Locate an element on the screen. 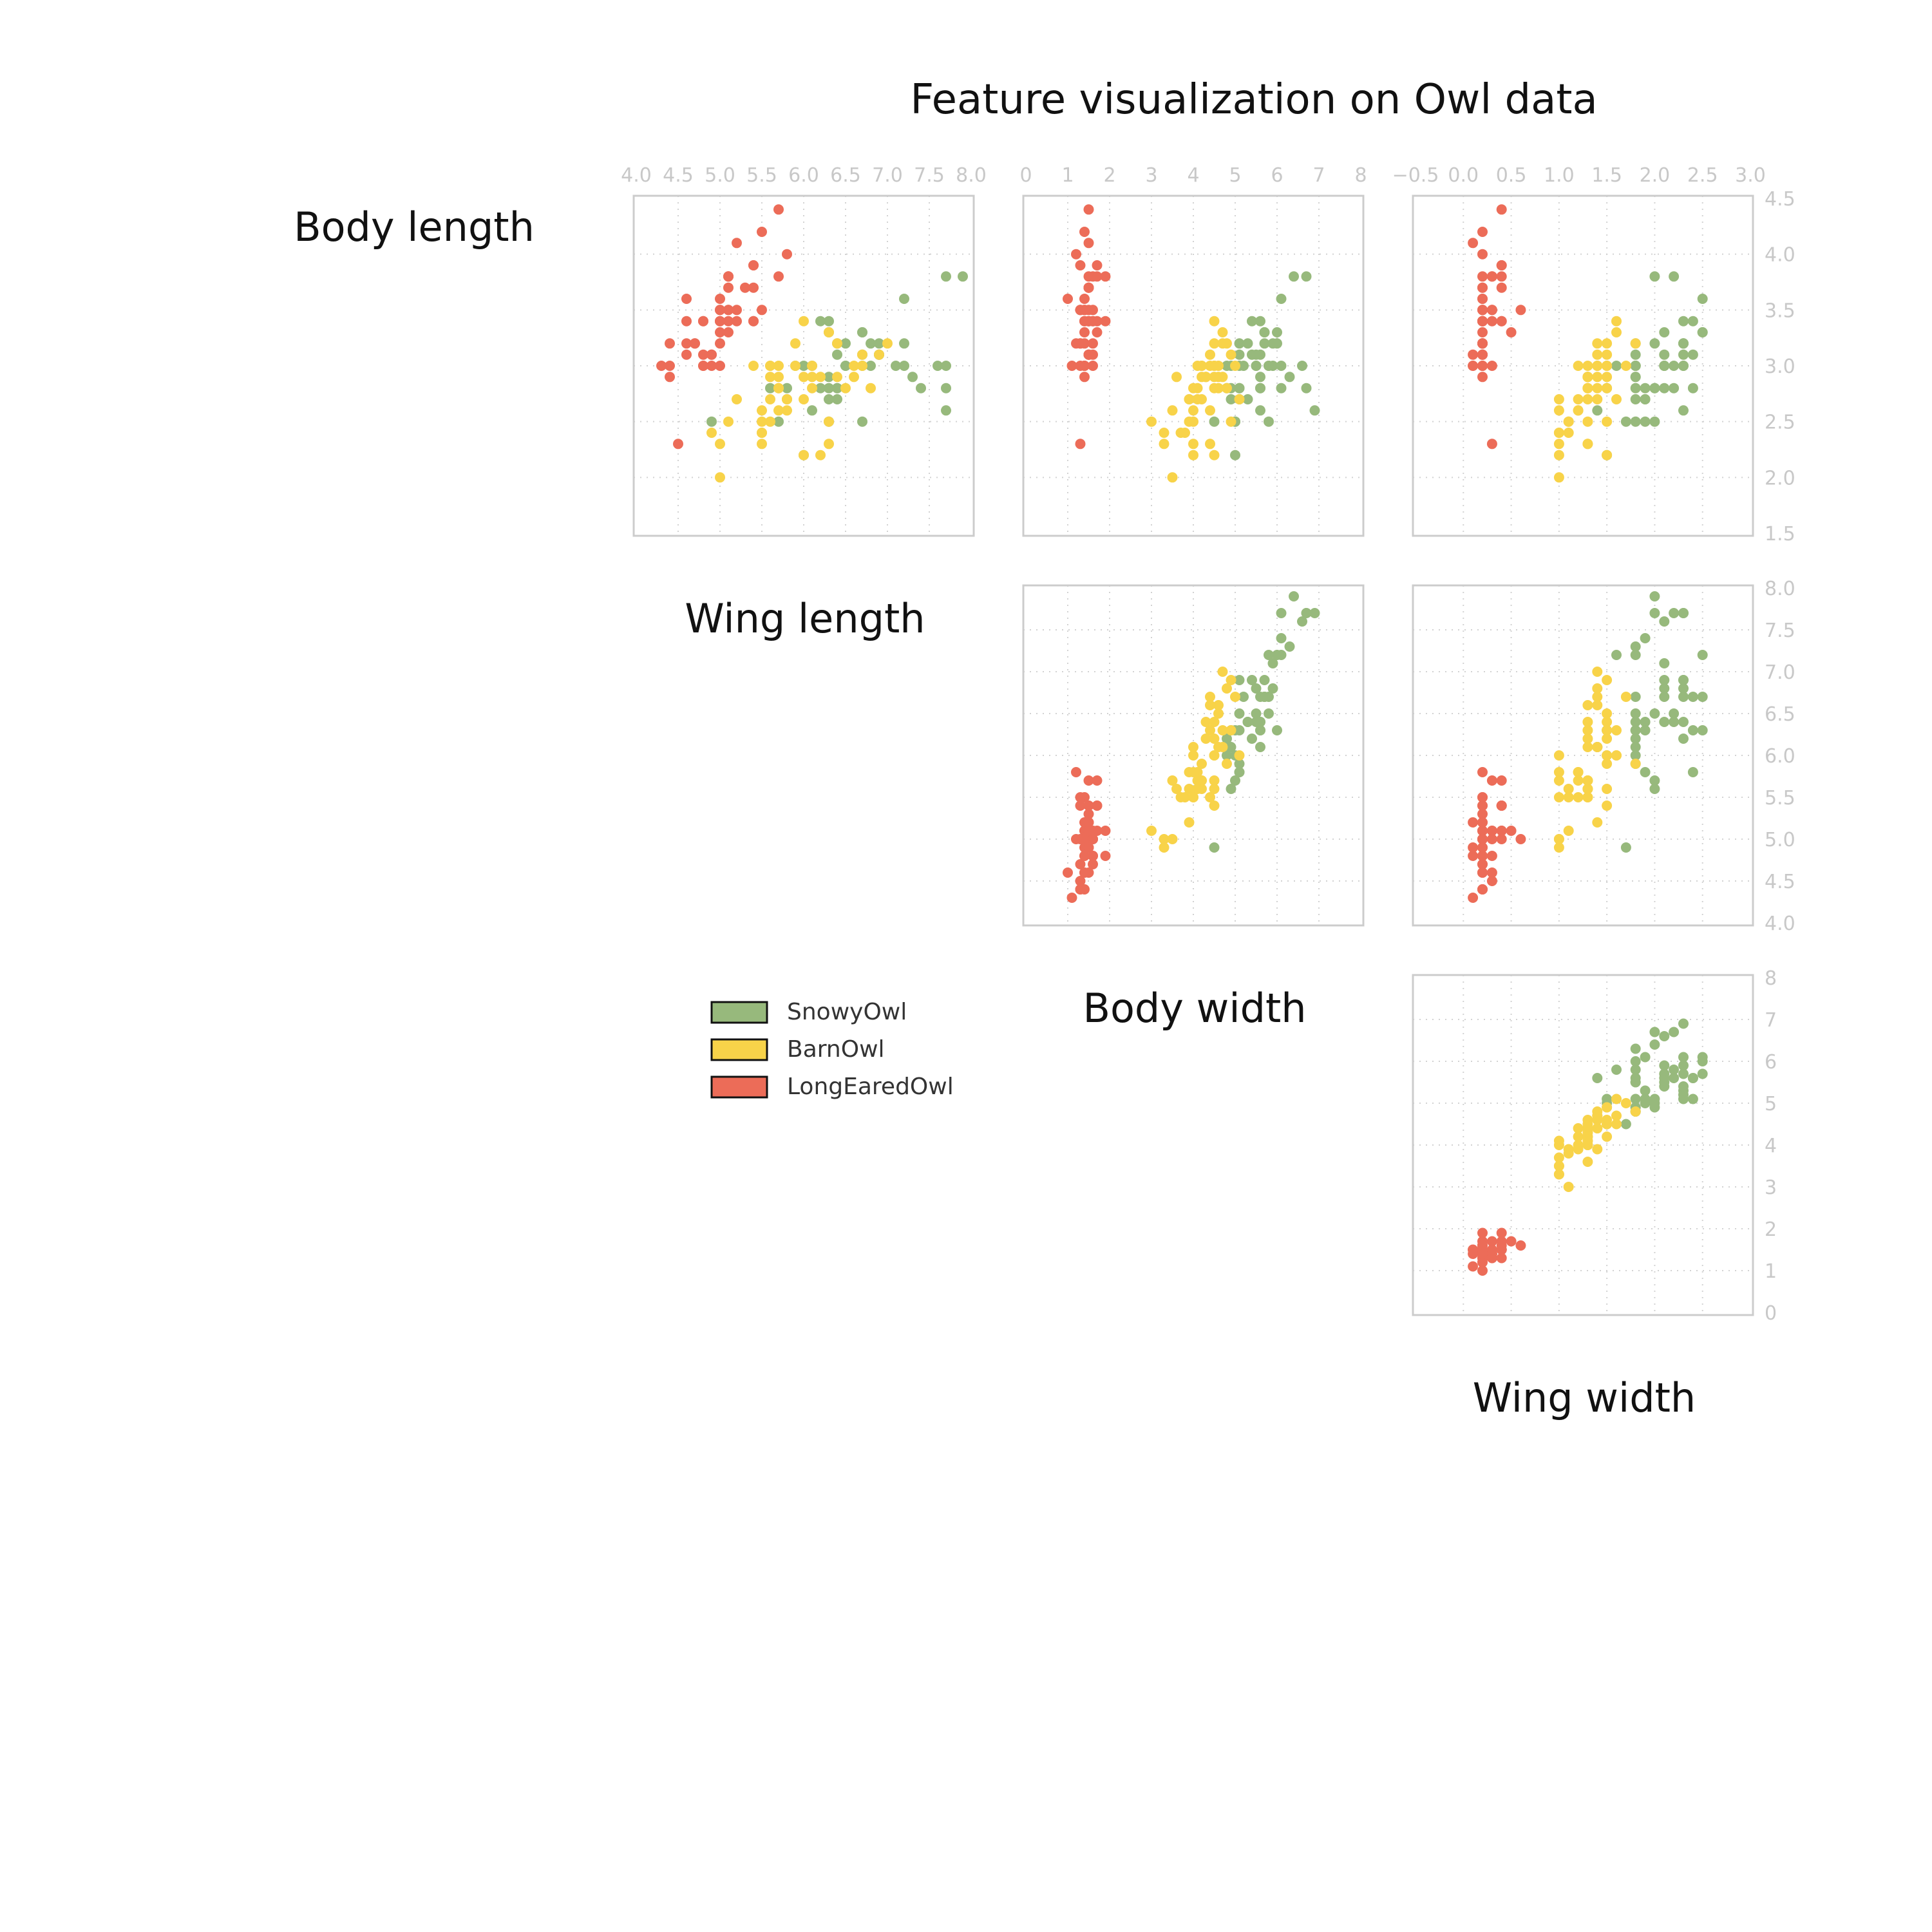 Image resolution: width=1932 pixels, height=1932 pixels. chart-title: Feature visualization on Owl data is located at coordinates (1254, 100).